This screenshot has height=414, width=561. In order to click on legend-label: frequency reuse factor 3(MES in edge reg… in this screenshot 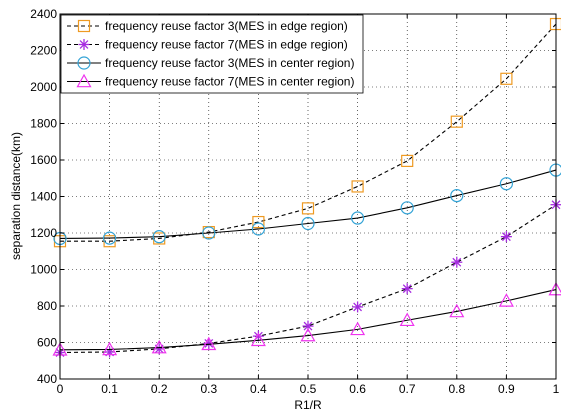, I will do `click(226, 26)`.